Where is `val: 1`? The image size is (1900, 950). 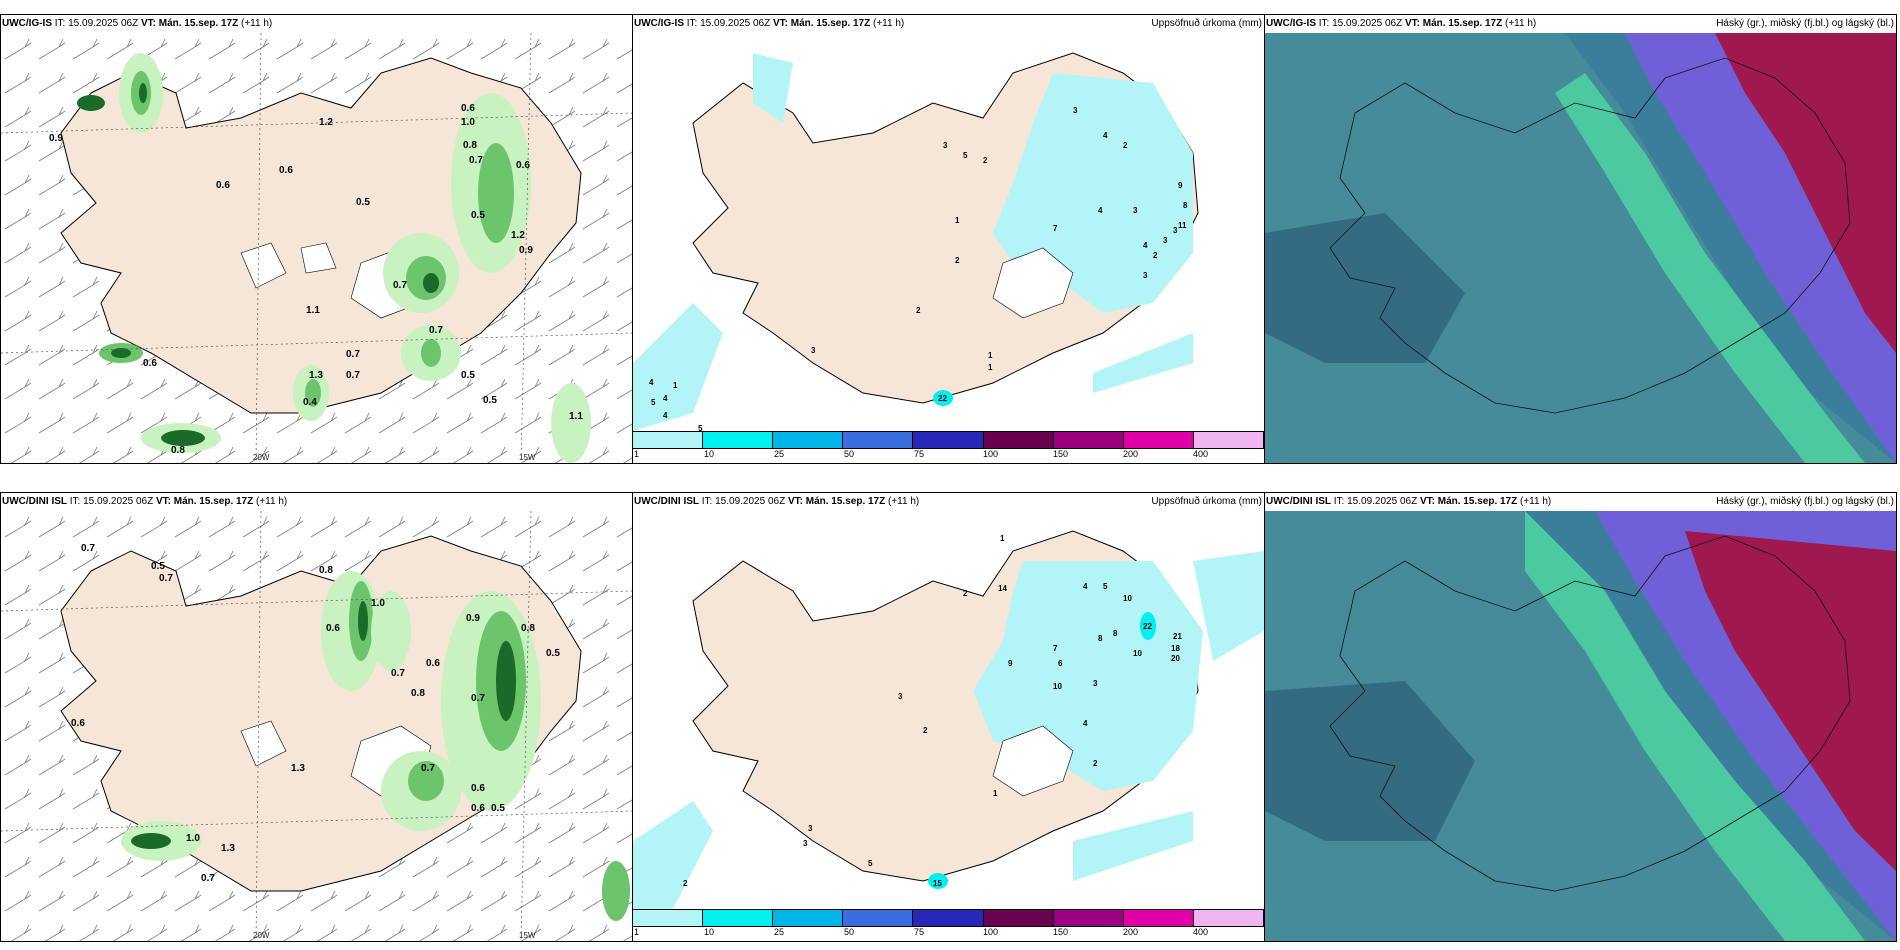
val: 1 is located at coordinates (995, 793).